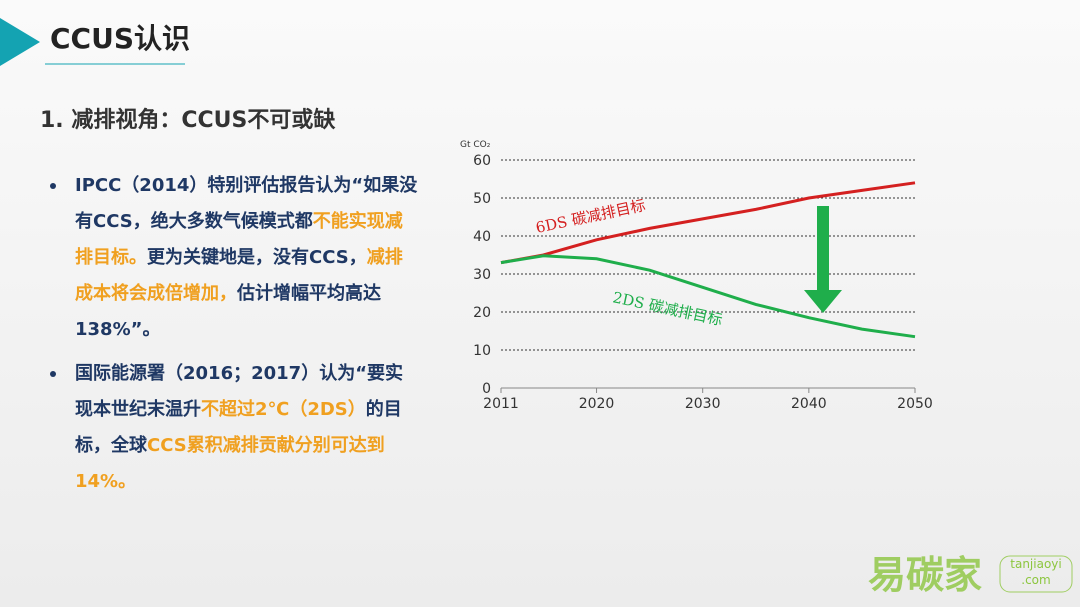  Describe the element at coordinates (120, 38) in the screenshot. I see `slide-title: CCUS认识` at that location.